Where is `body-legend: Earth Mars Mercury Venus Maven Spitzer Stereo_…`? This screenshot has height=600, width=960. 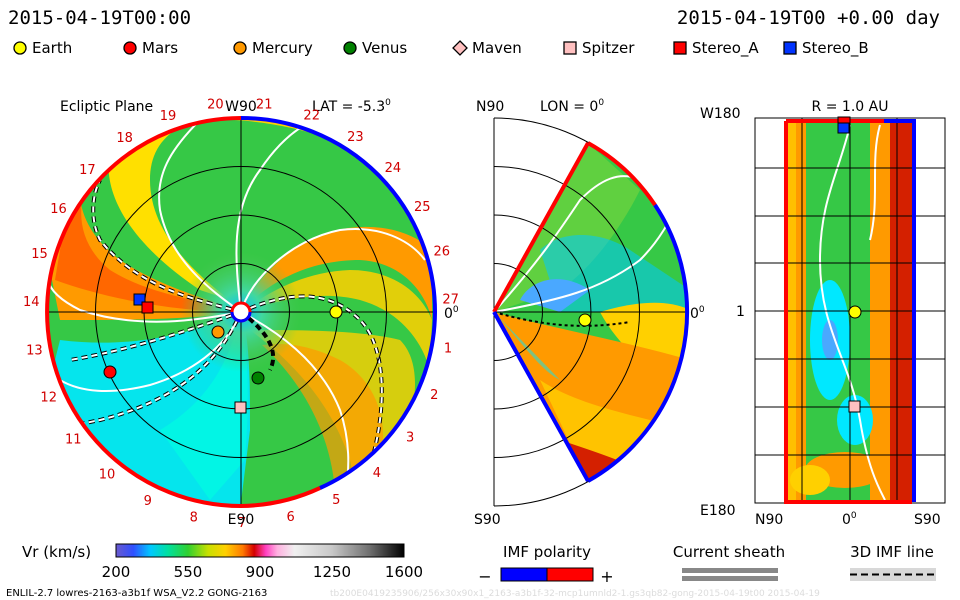
body-legend: Earth Mars Mercury Venus Maven Spitzer Stereo_… is located at coordinates (441, 48).